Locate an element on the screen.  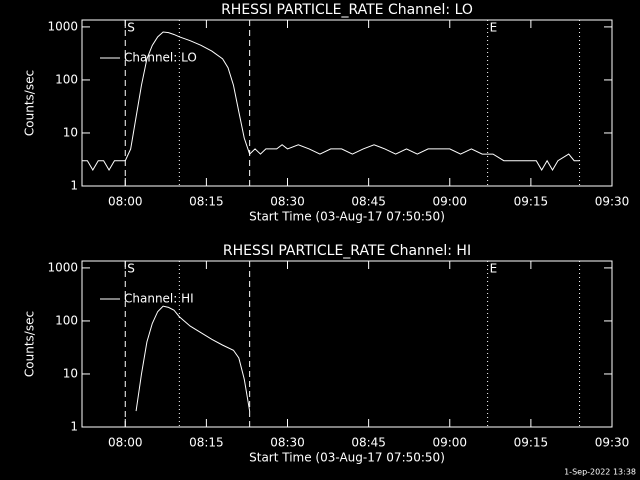
chart-title: RHESSI PARTICLE_RATE Channel: HI is located at coordinates (347, 251).